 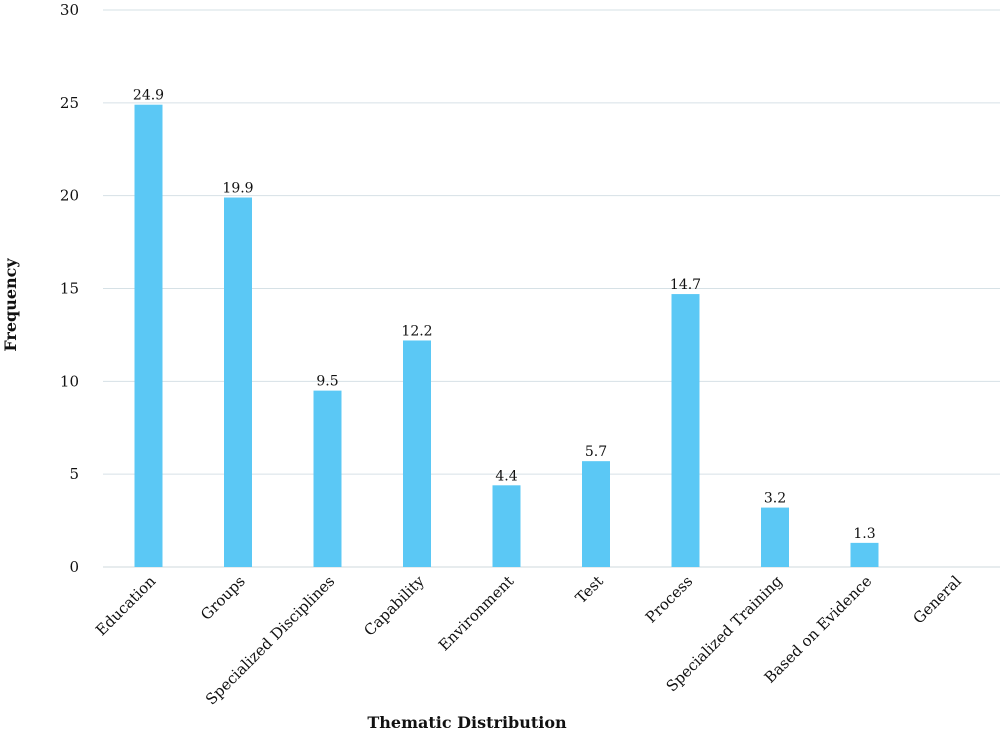 I want to click on x-tick-label: Process, so click(x=669, y=599).